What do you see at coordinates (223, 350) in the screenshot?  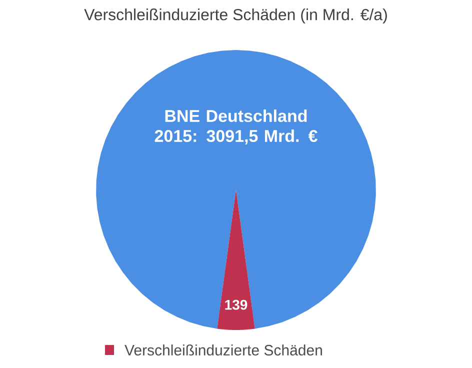 I see `legend-label: Verschleißinduzierte Schäden` at bounding box center [223, 350].